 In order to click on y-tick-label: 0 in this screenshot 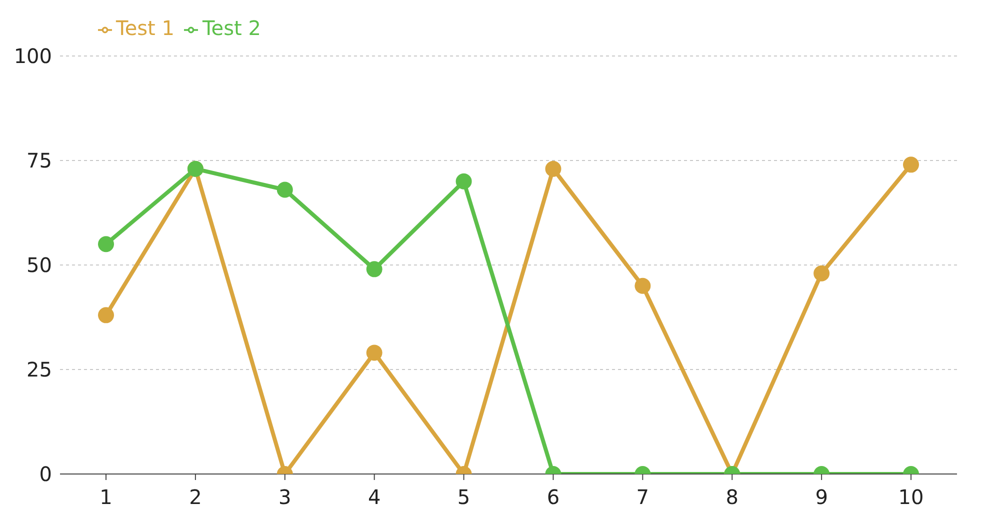, I will do `click(45, 474)`.